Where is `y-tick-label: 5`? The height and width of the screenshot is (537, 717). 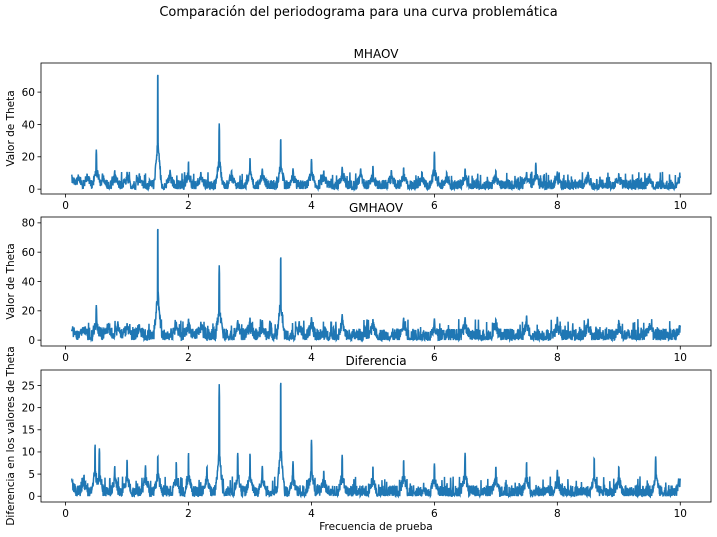 y-tick-label: 5 is located at coordinates (31, 475).